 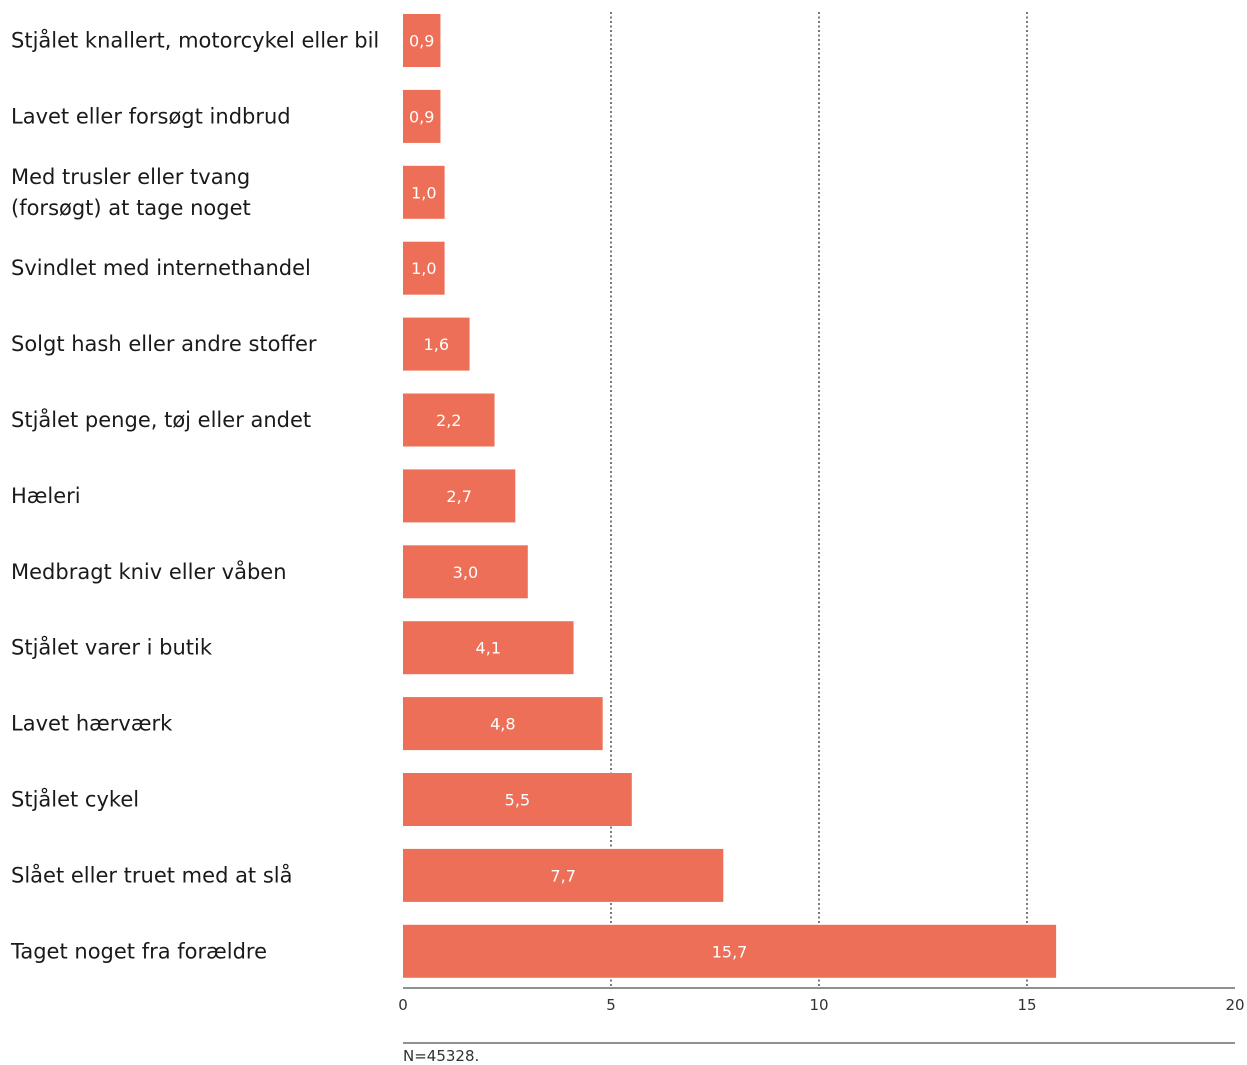 What do you see at coordinates (149, 571) in the screenshot?
I see `category-label: Medbragt kniv eller våben` at bounding box center [149, 571].